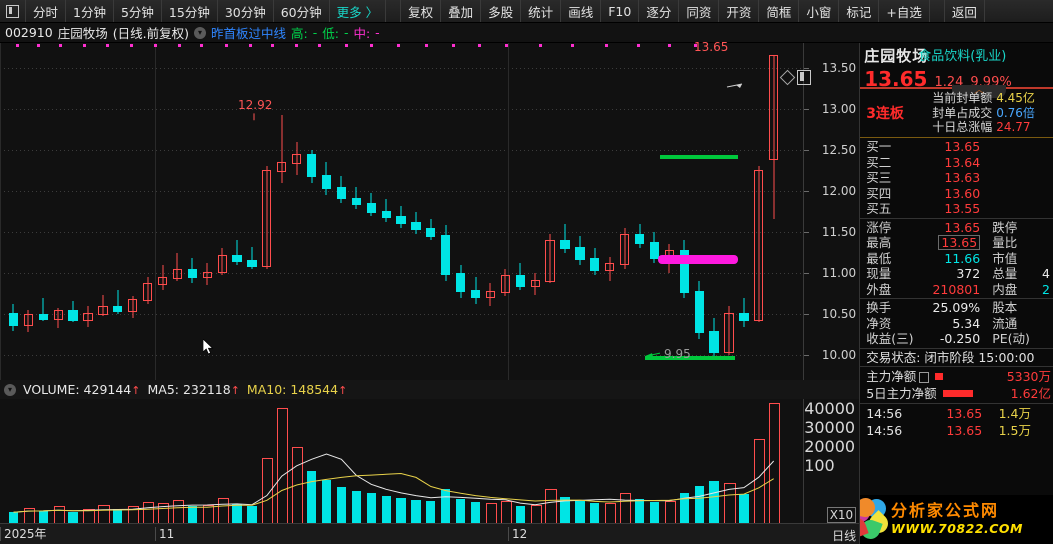  Describe the element at coordinates (962, 56) in the screenshot. I see `sidebar-sector: 食品饮料(乳业)` at that location.